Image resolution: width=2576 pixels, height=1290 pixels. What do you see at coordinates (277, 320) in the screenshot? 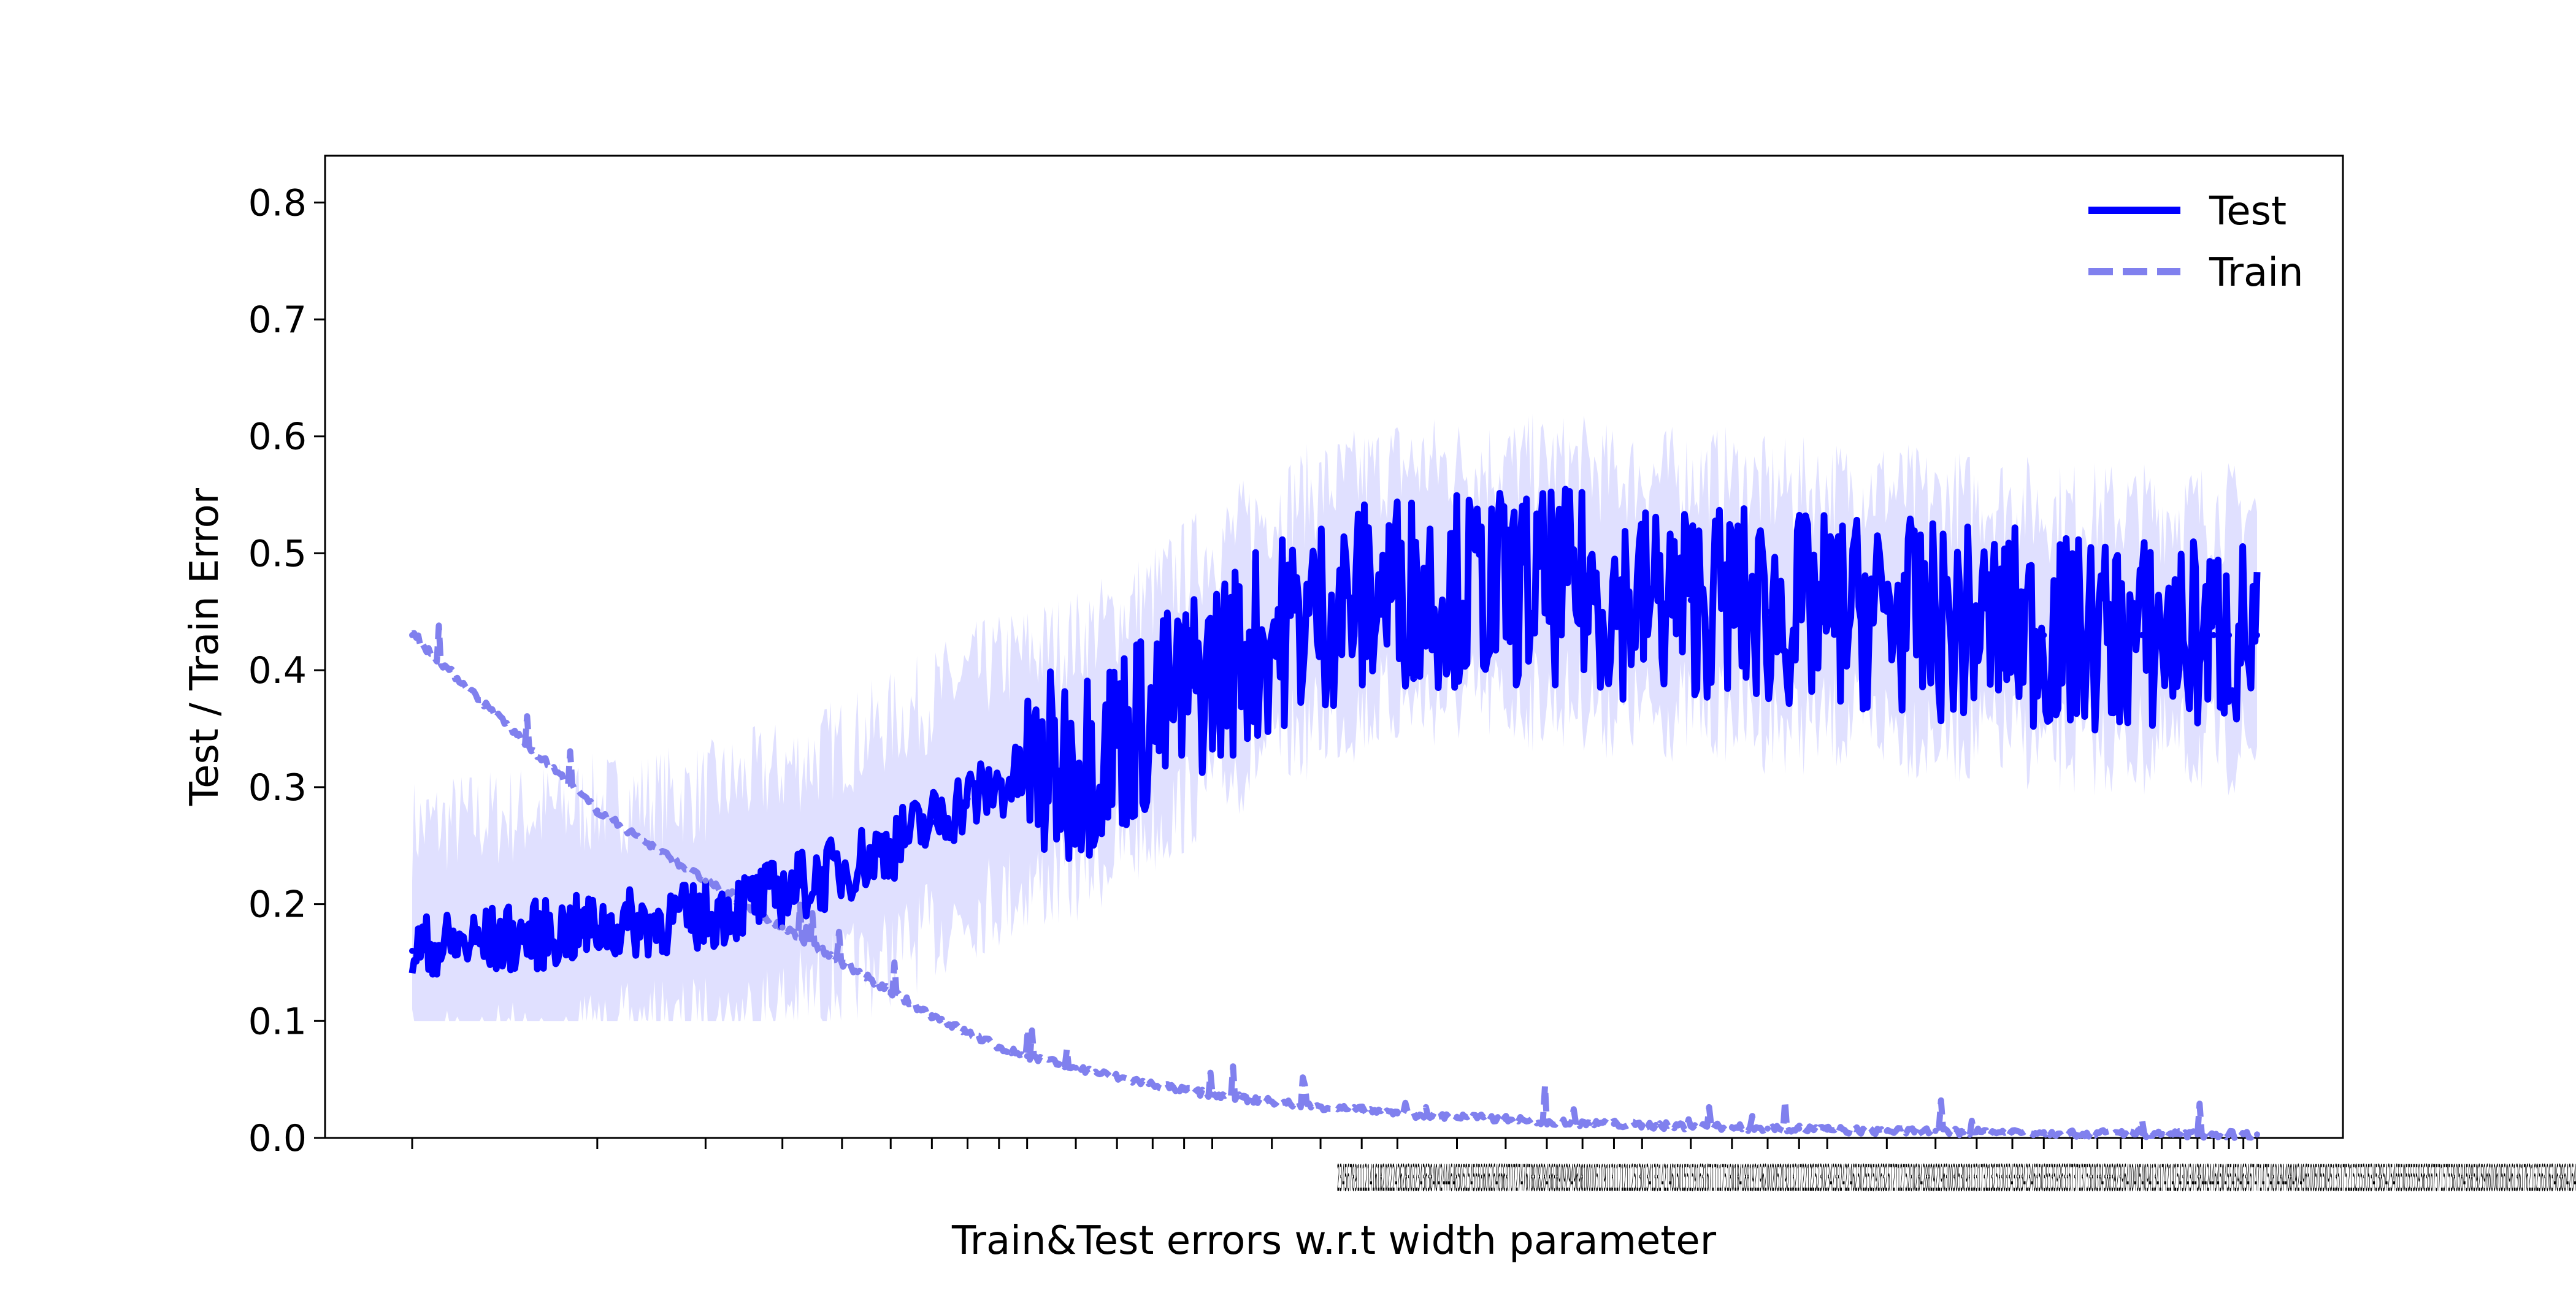
I see `y-tick-label: 0.7` at bounding box center [277, 320].